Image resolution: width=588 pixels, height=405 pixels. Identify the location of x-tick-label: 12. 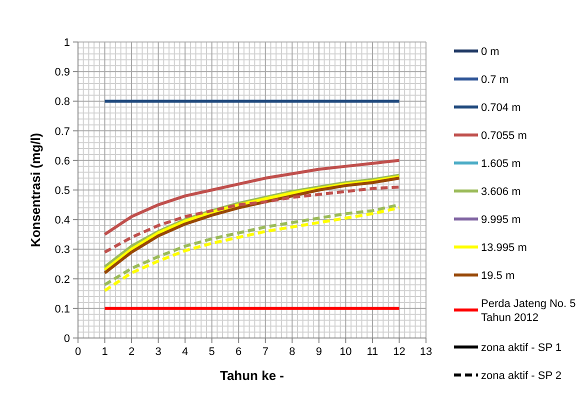
(399, 352).